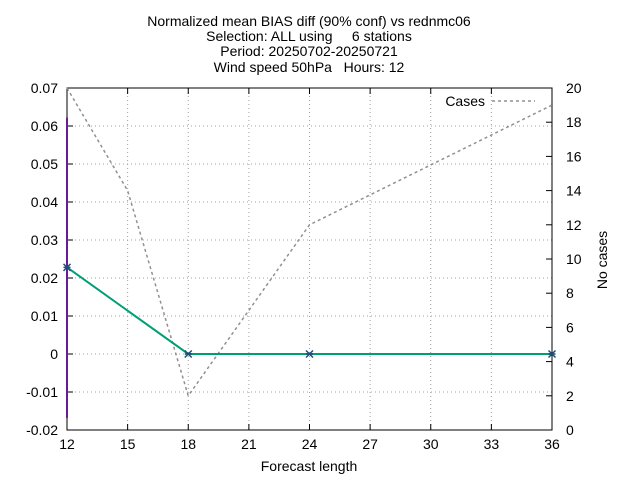 The image size is (640, 480). Describe the element at coordinates (570, 293) in the screenshot. I see `y2-tick-label: 8` at that location.